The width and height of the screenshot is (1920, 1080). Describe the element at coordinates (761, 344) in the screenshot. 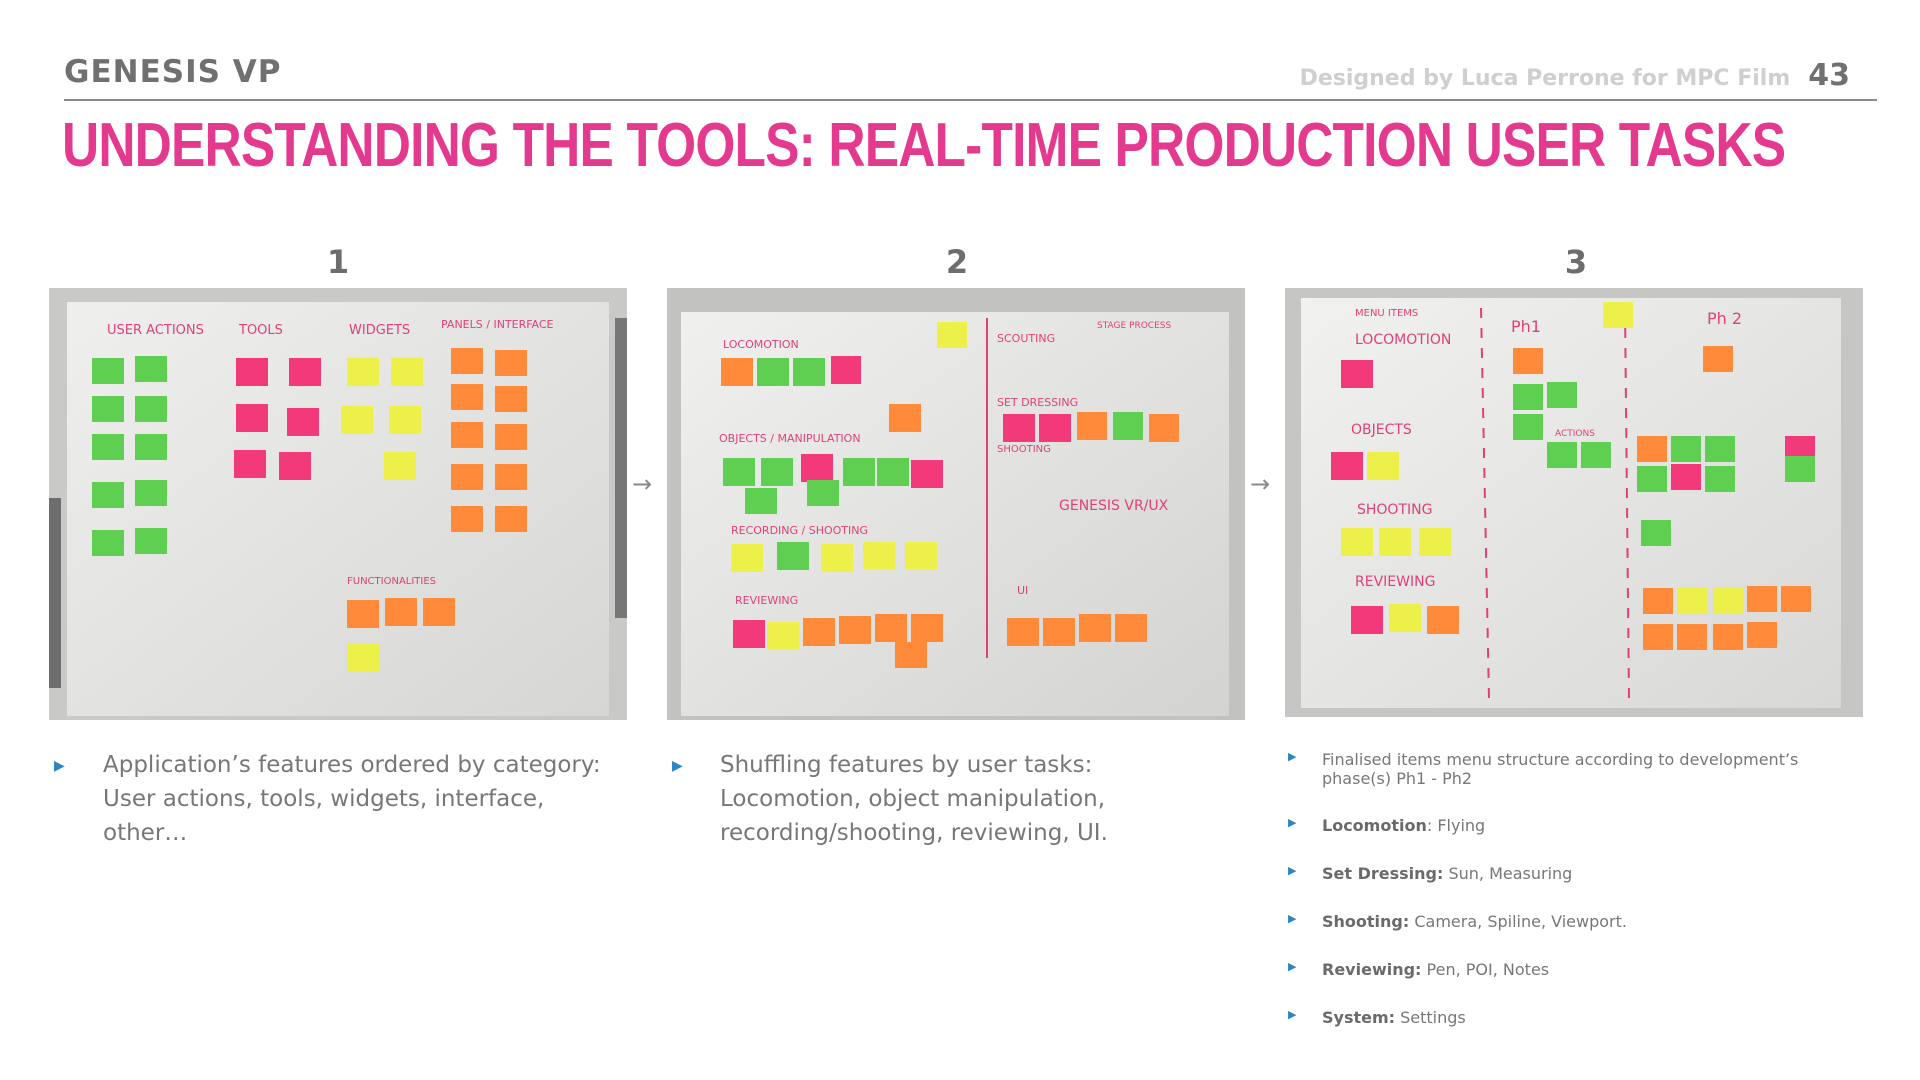

I see `board-label-locomotion: LOCOMOTION` at that location.